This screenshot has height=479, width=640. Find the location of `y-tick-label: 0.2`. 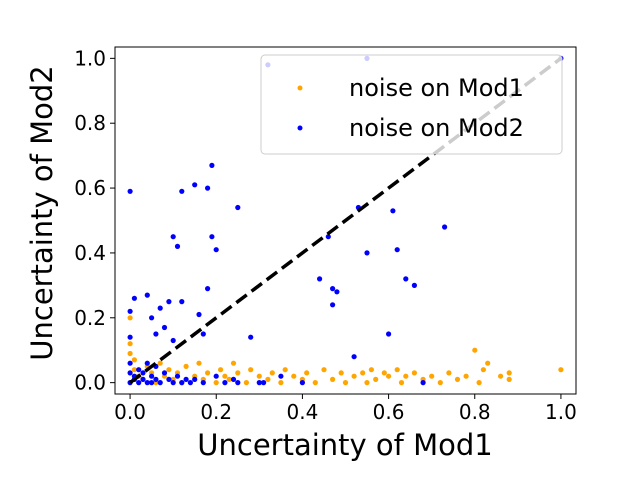

y-tick-label: 0.2 is located at coordinates (90, 318).